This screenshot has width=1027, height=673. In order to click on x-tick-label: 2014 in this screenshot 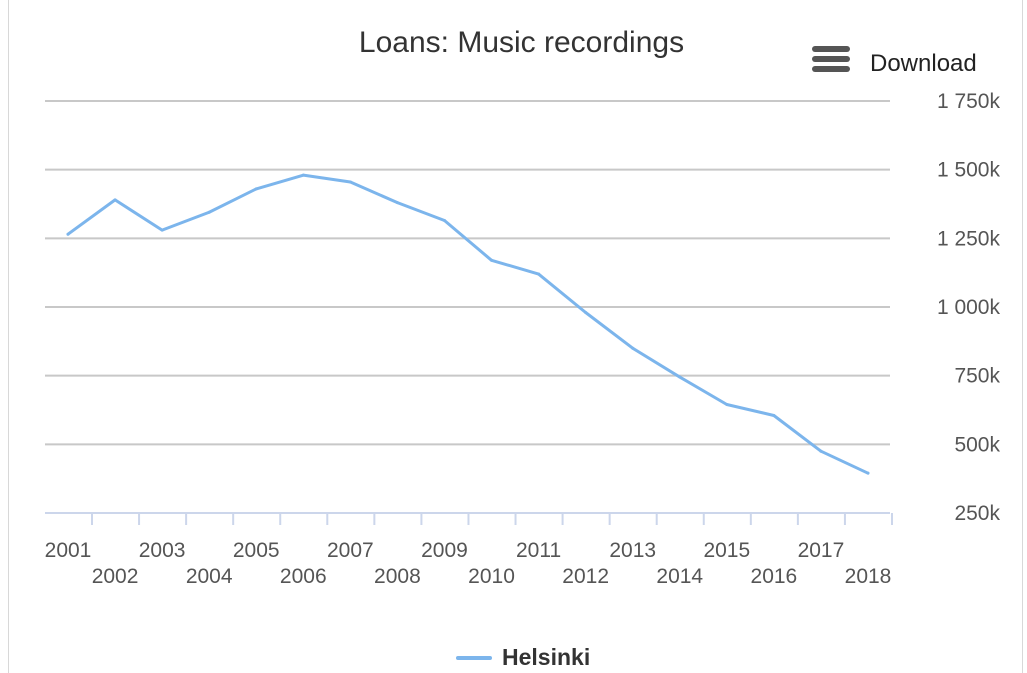, I will do `click(679, 576)`.